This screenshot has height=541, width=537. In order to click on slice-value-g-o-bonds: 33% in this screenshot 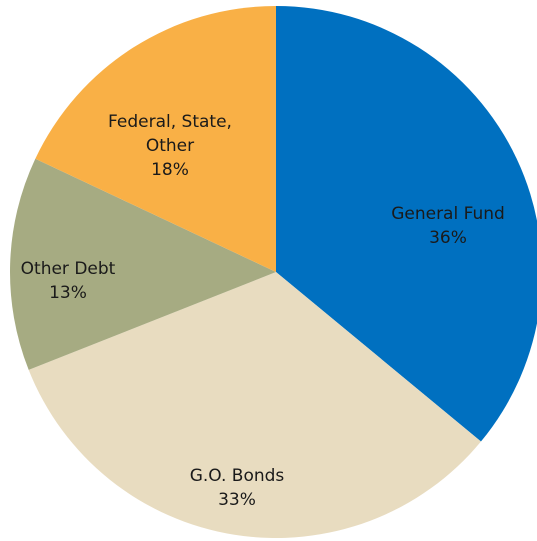, I will do `click(237, 500)`.